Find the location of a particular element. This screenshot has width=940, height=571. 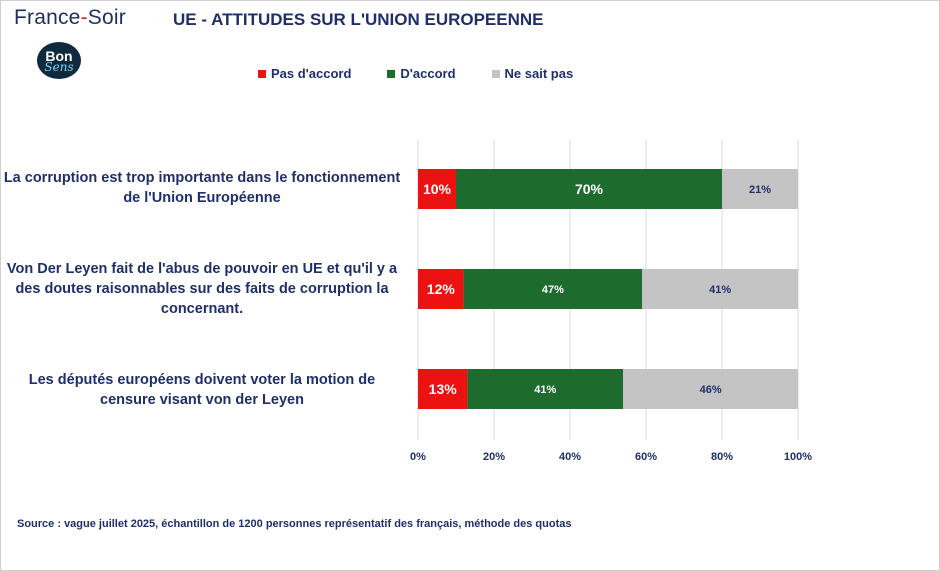

legend-item-pas-daccord: Pas d'accord is located at coordinates (304, 73).